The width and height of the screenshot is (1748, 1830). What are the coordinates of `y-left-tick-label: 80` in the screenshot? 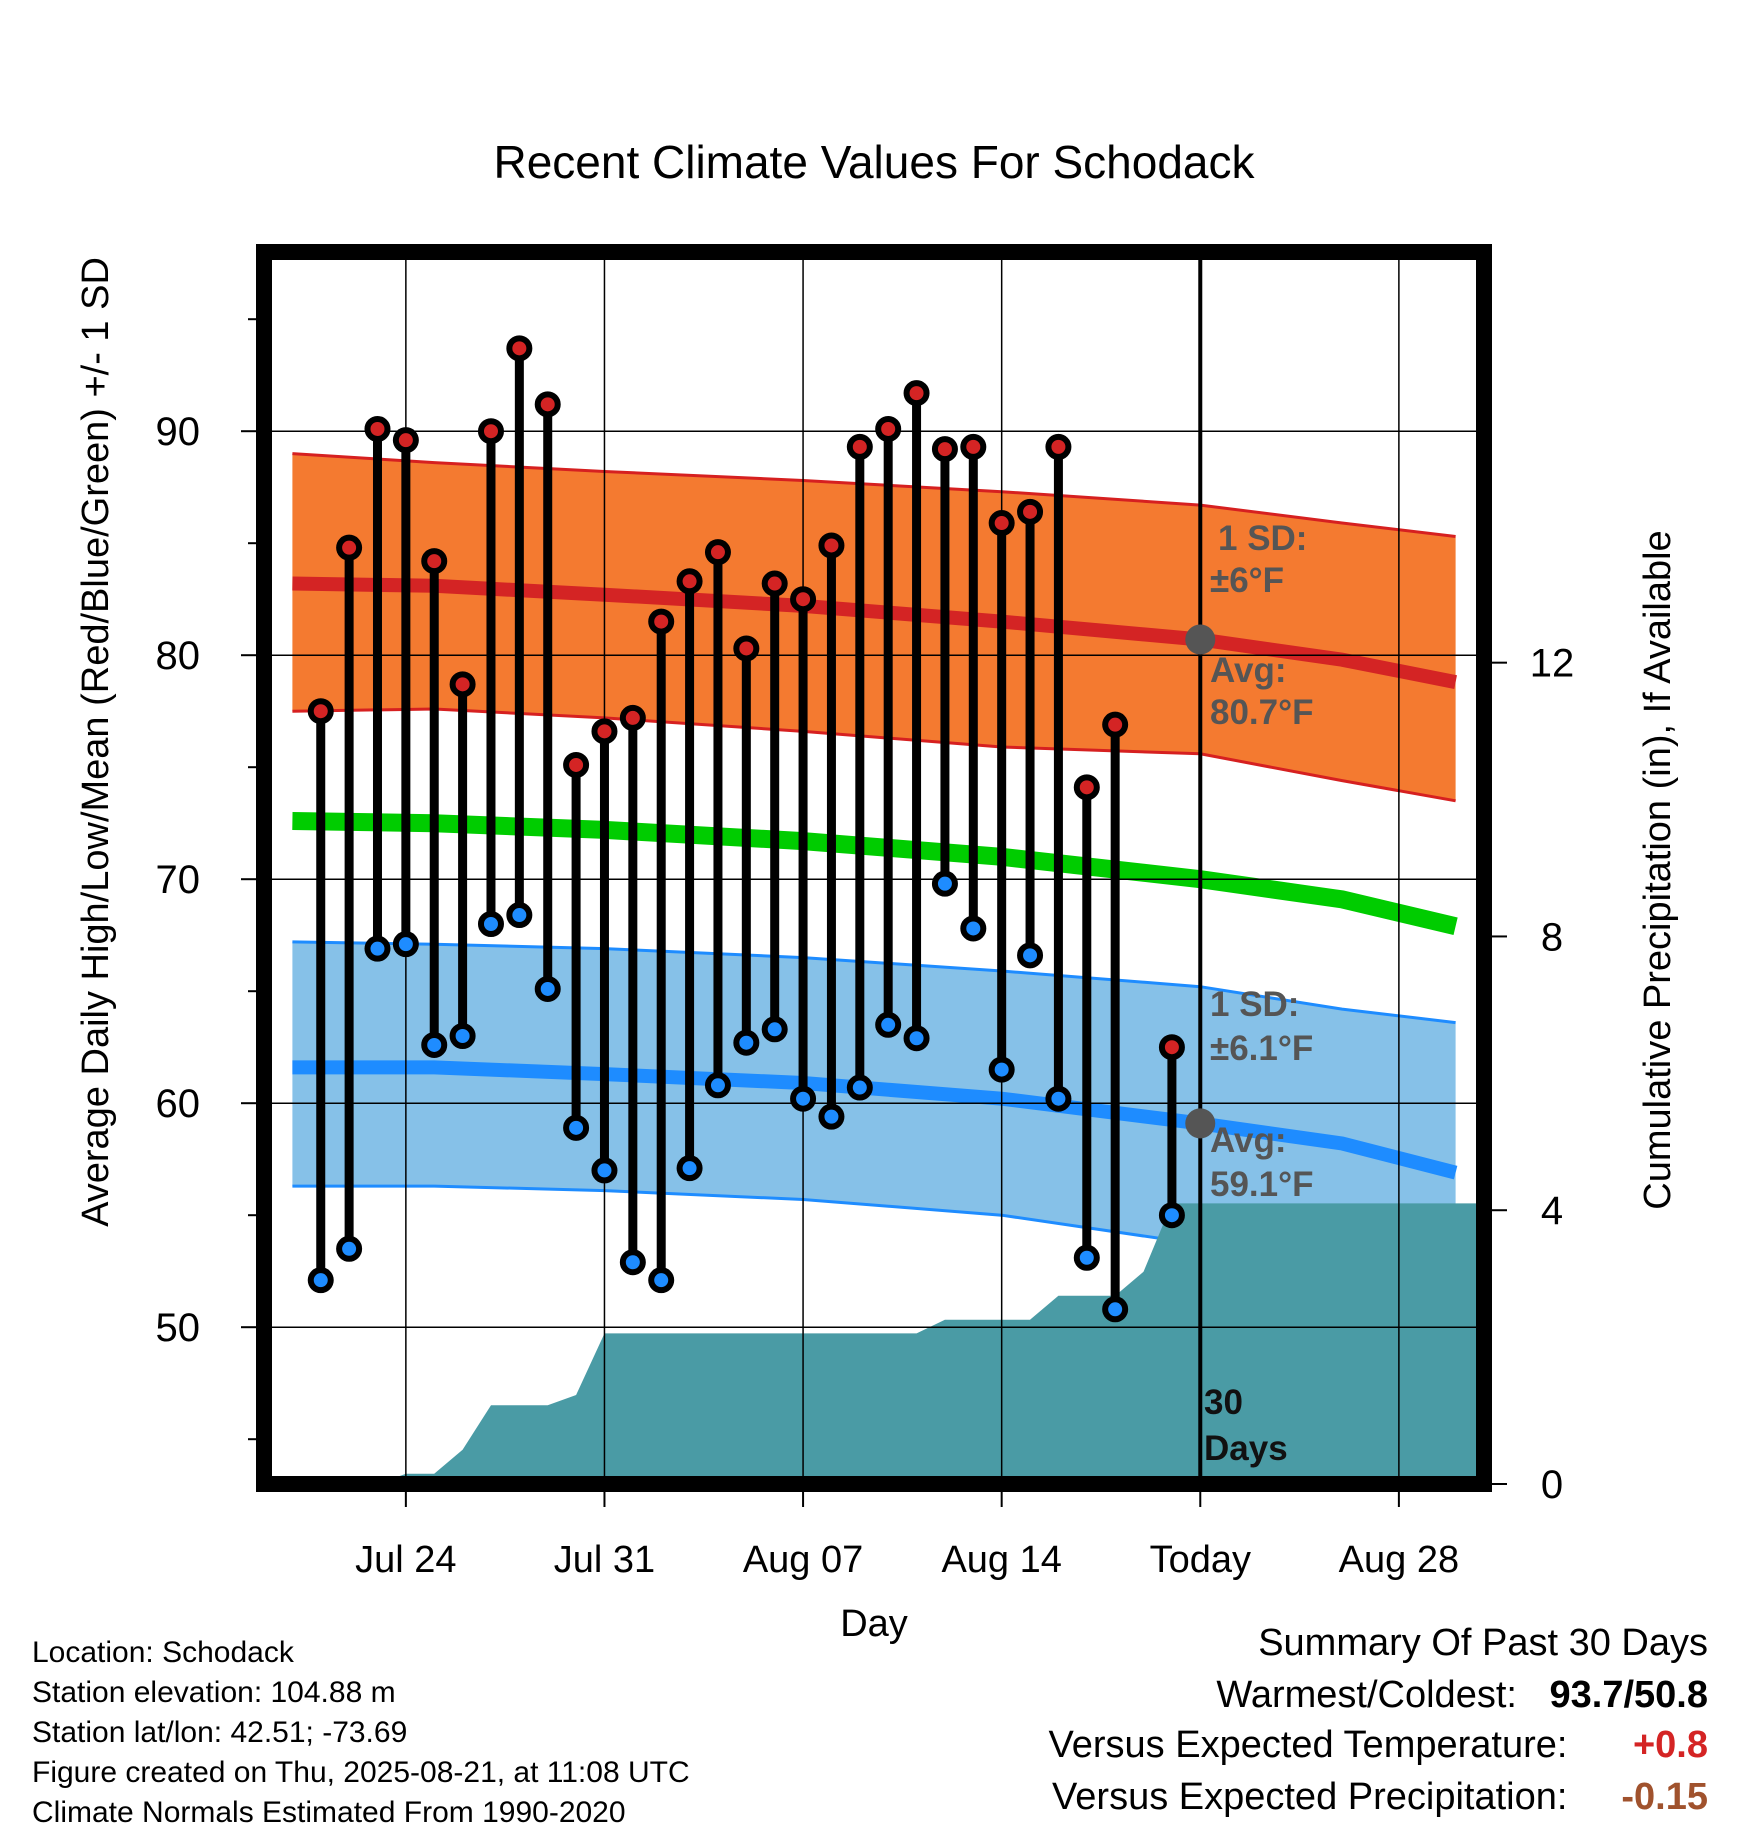 It's located at (178, 656).